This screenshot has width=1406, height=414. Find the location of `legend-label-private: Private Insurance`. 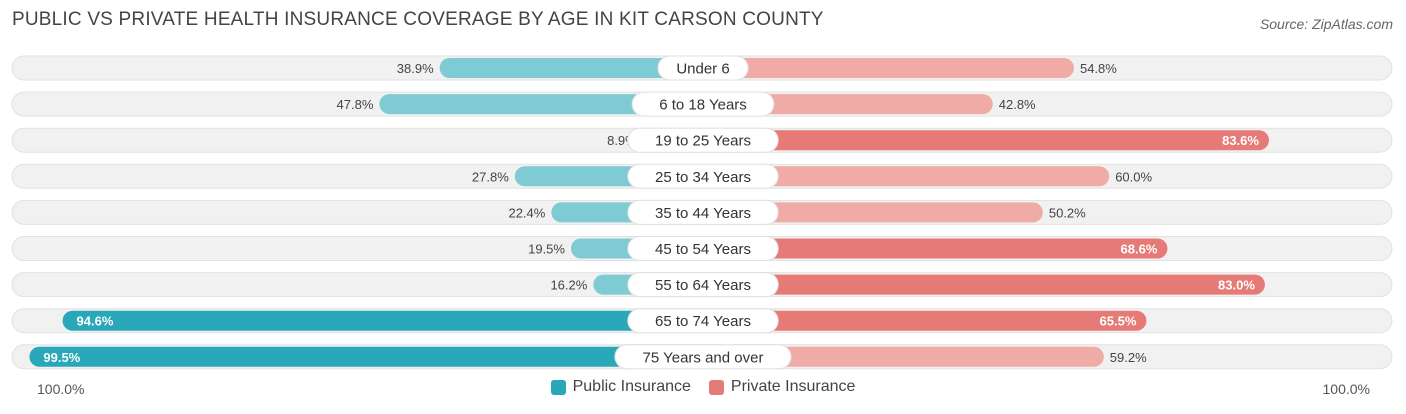

legend-label-private: Private Insurance is located at coordinates (793, 386).